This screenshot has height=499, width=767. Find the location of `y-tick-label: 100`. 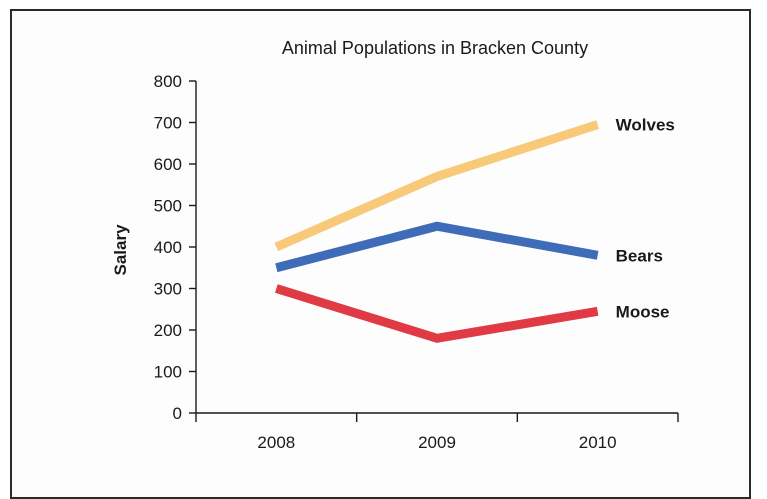

y-tick-label: 100 is located at coordinates (168, 372).